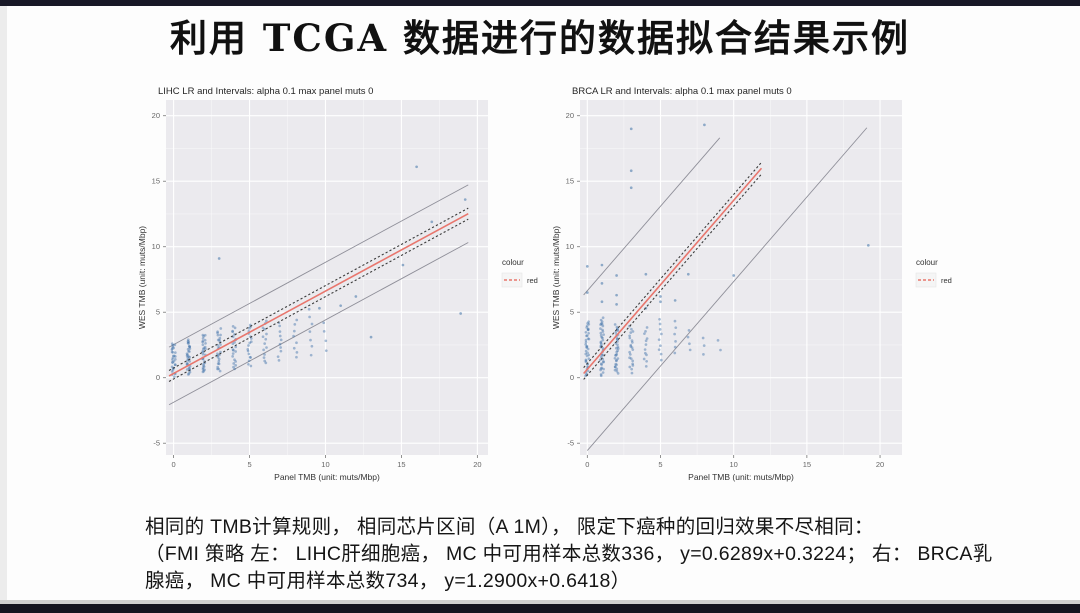 The image size is (1080, 613). What do you see at coordinates (540, 608) in the screenshot?
I see `bottom-border-bar` at bounding box center [540, 608].